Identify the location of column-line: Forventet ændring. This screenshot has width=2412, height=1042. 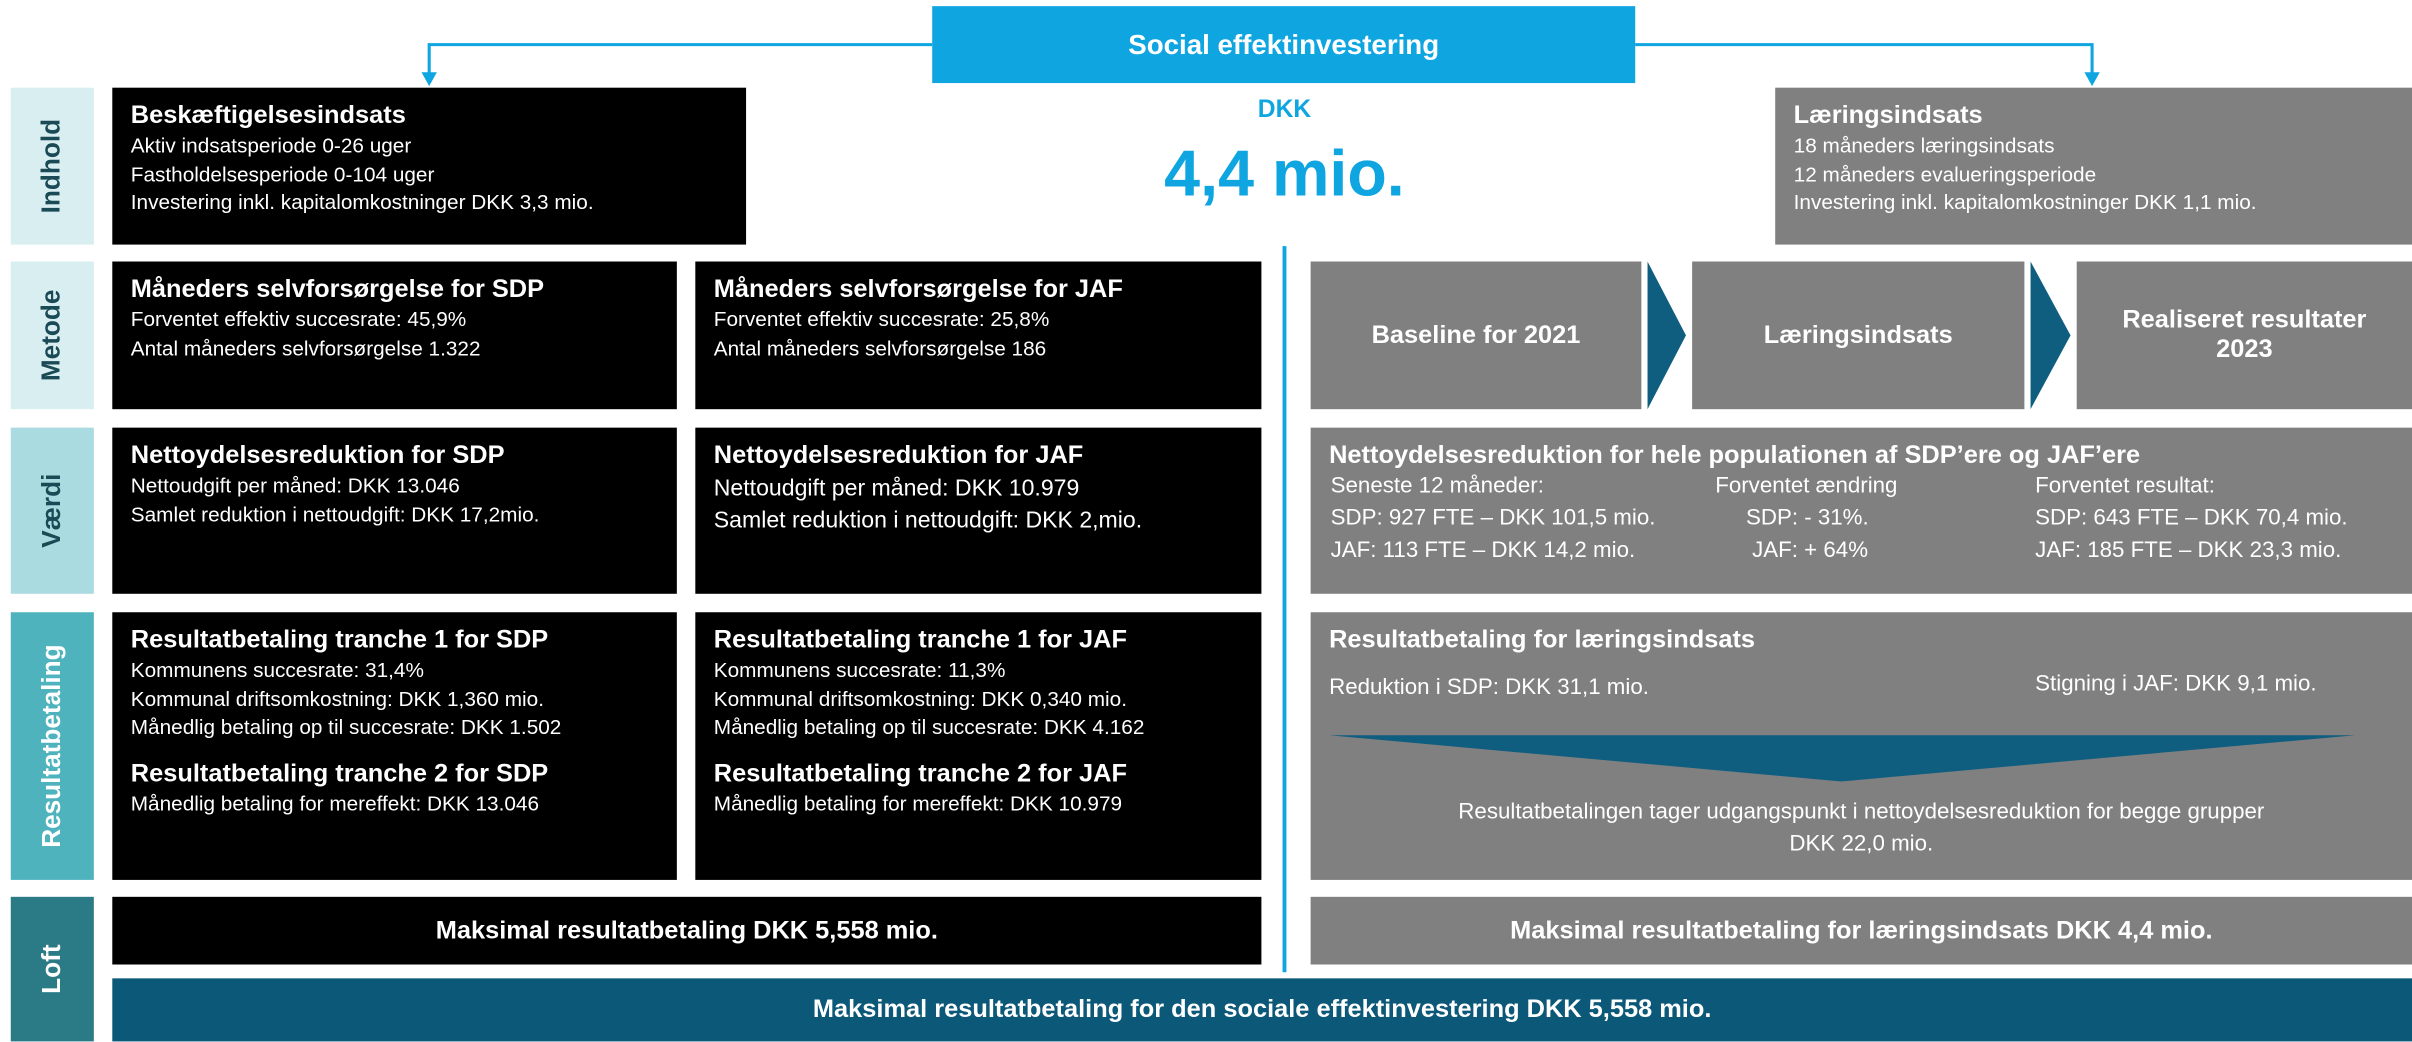
(1806, 486).